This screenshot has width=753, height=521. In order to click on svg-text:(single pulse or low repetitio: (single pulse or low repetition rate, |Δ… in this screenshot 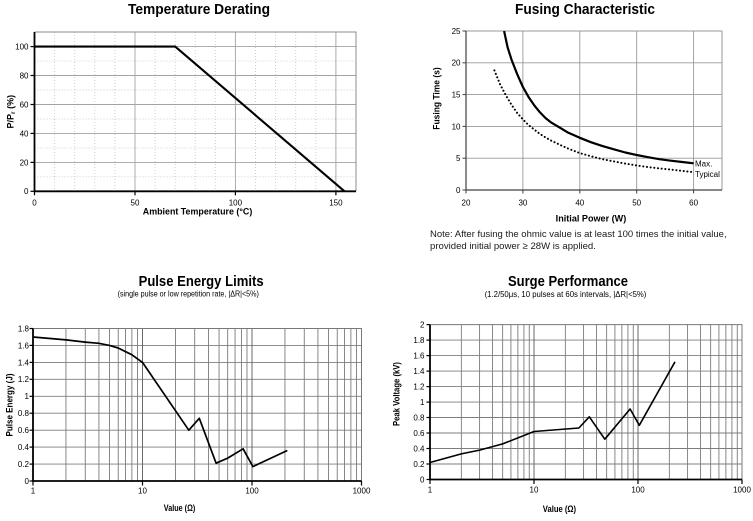, I will do `click(189, 294)`.